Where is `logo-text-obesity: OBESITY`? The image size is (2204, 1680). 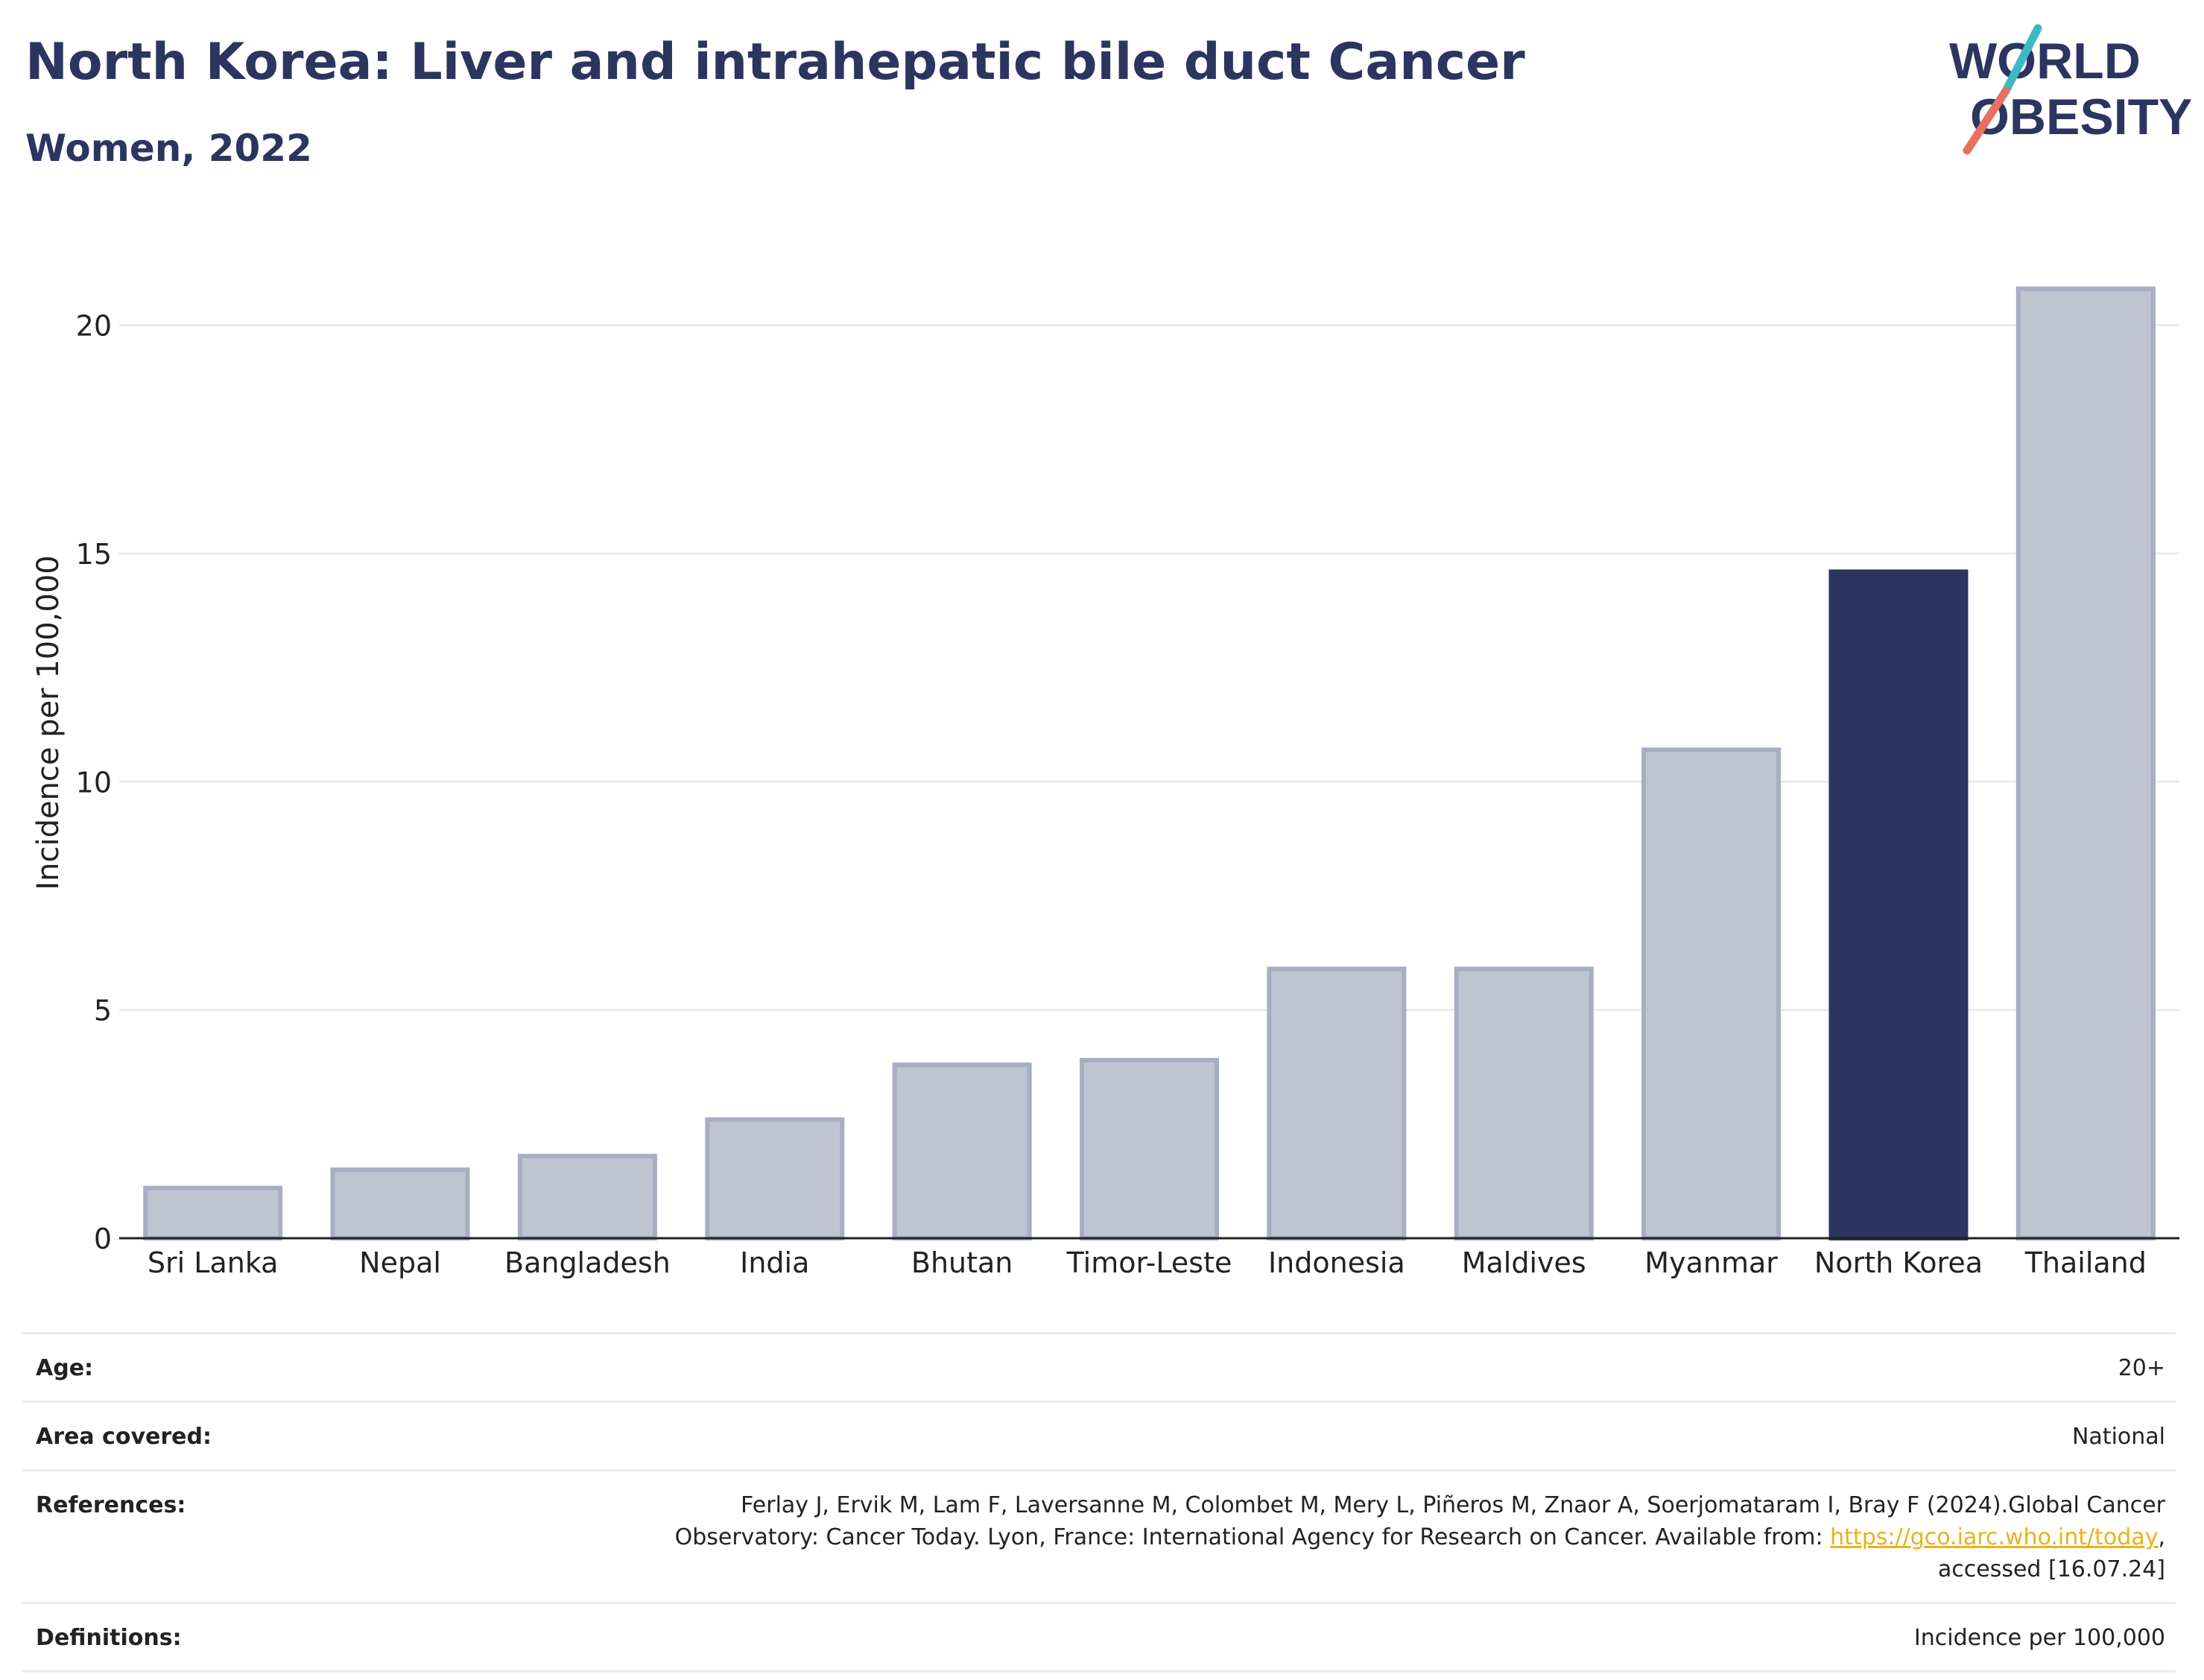 logo-text-obesity: OBESITY is located at coordinates (2080, 117).